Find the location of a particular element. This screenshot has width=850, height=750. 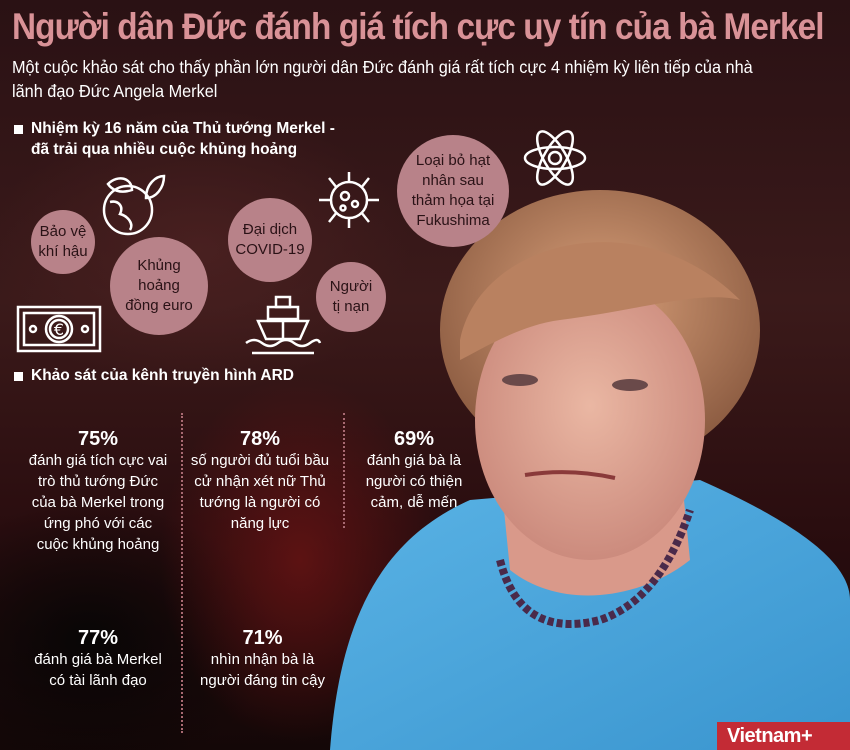

stat-description: đánh giá bà Merkel có tài lãnh đạo is located at coordinates (98, 670).